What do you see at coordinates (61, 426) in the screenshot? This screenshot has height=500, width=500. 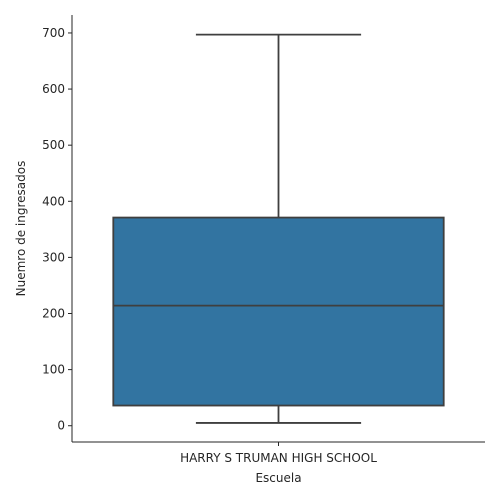 I see `y-tick-label: 0` at bounding box center [61, 426].